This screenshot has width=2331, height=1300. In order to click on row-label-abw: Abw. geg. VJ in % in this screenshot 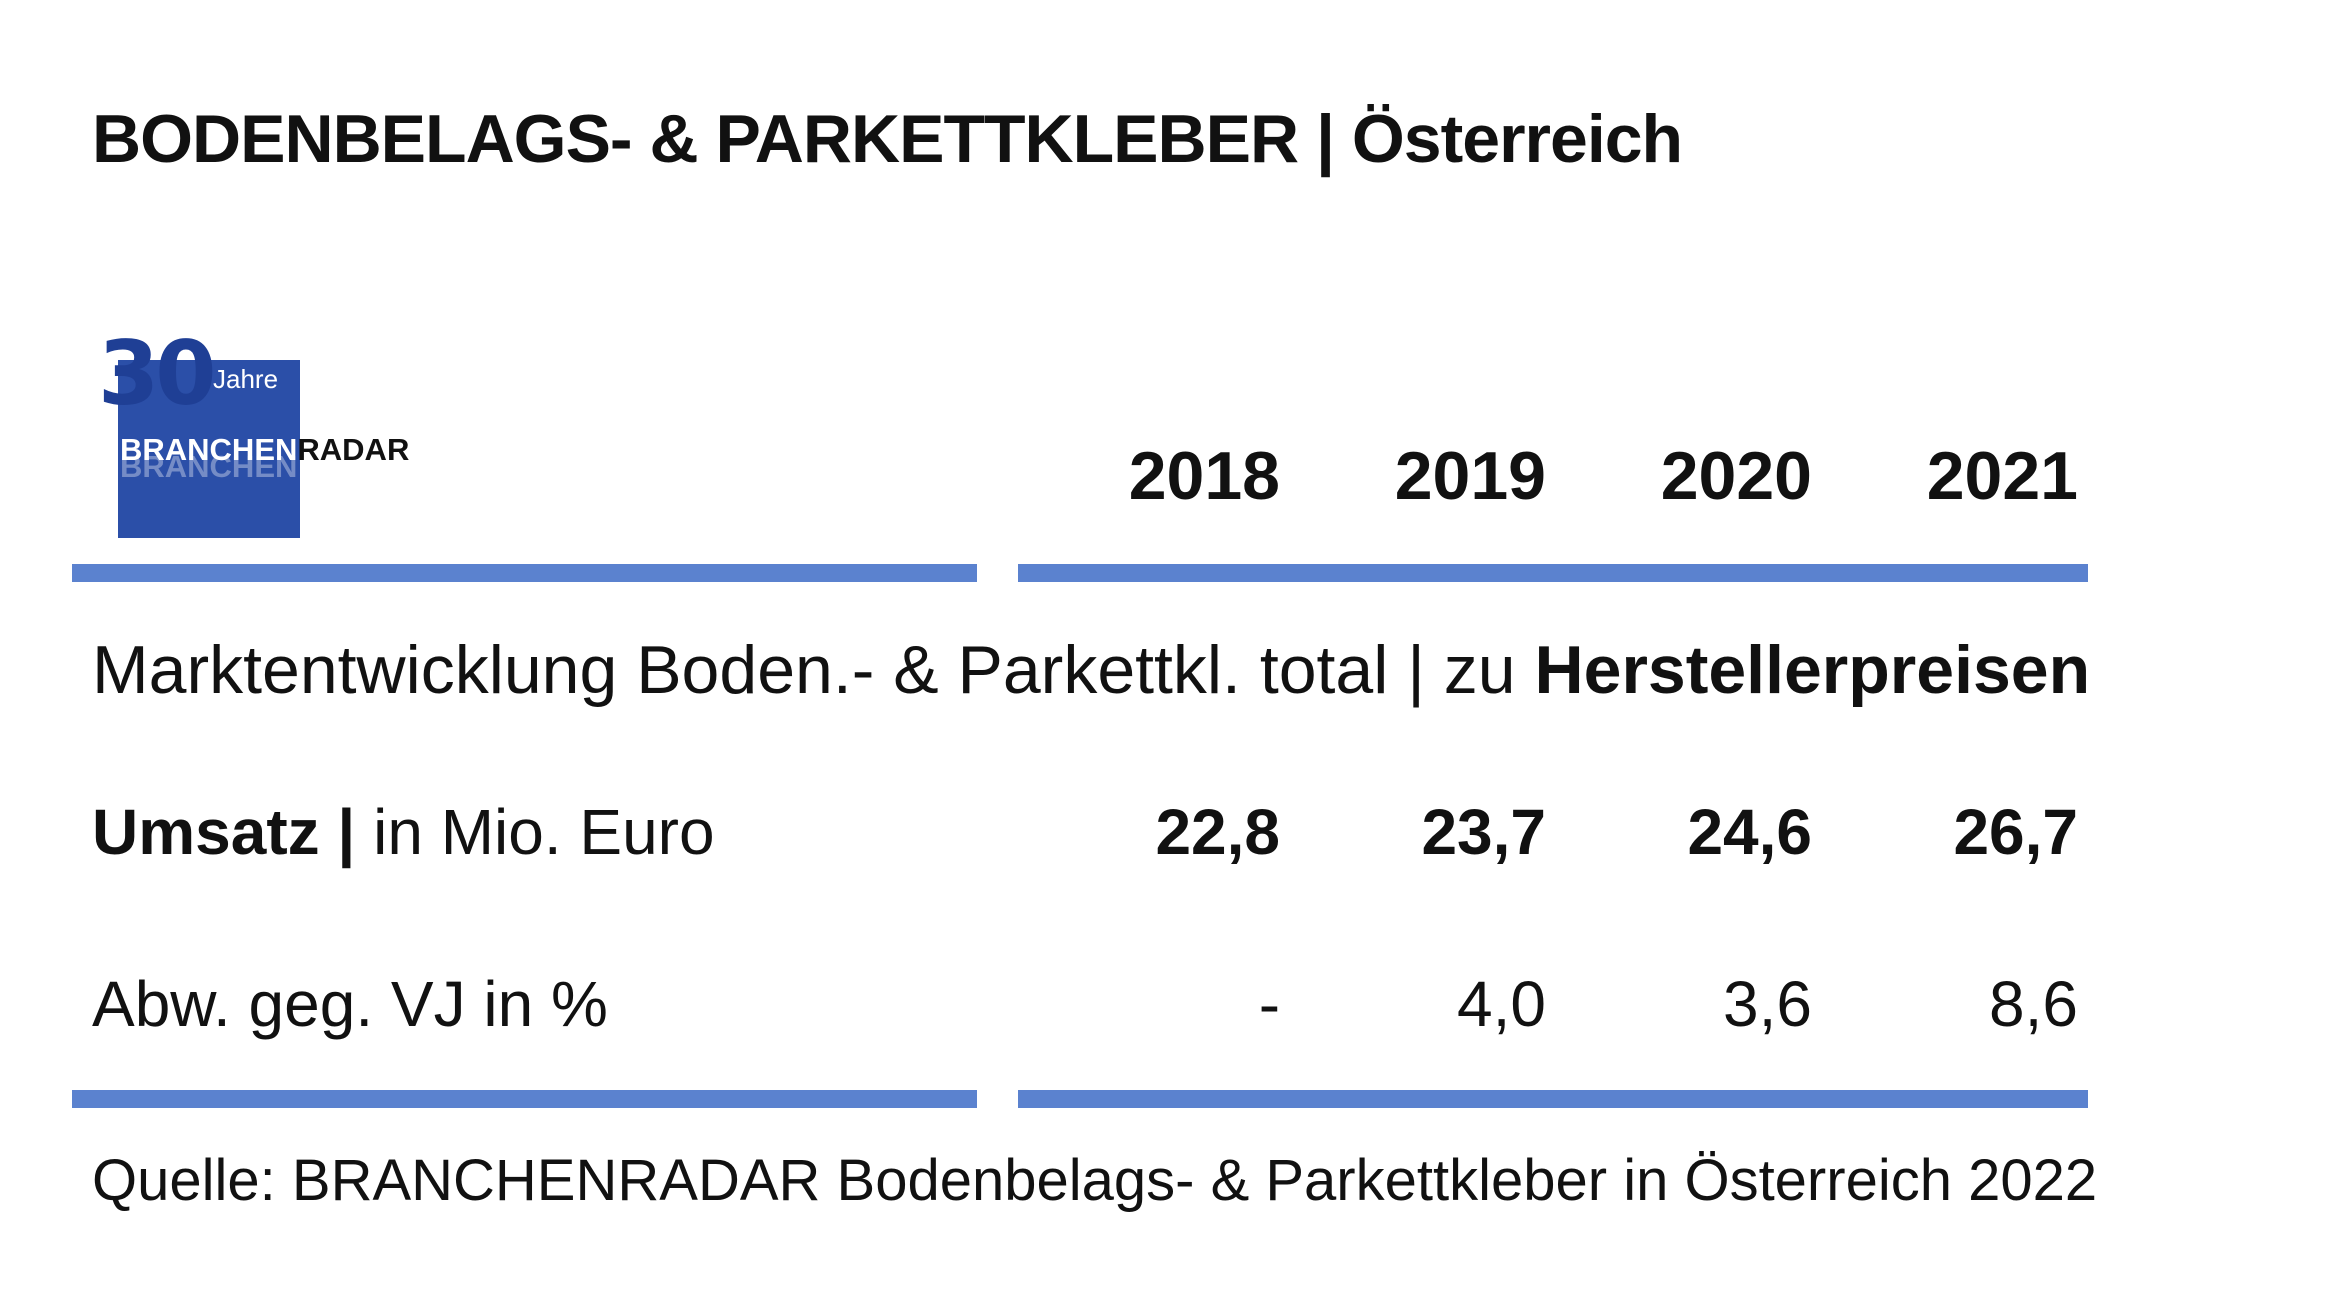, I will do `click(350, 1004)`.